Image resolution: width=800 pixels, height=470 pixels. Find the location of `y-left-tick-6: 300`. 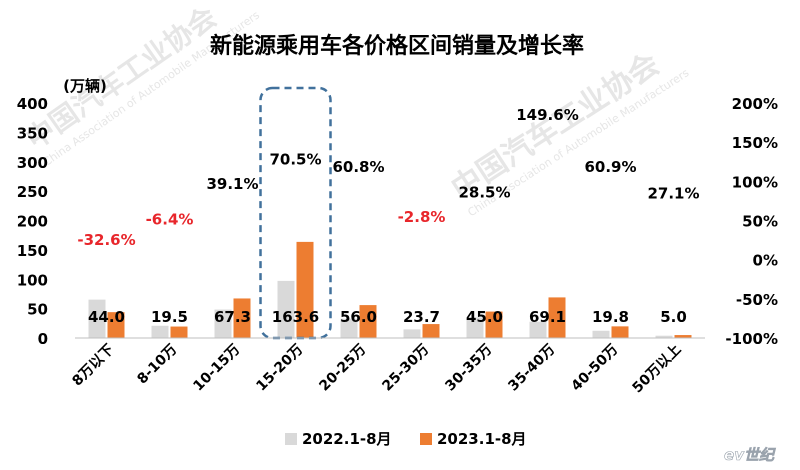

y-left-tick-6: 300 is located at coordinates (32, 163).